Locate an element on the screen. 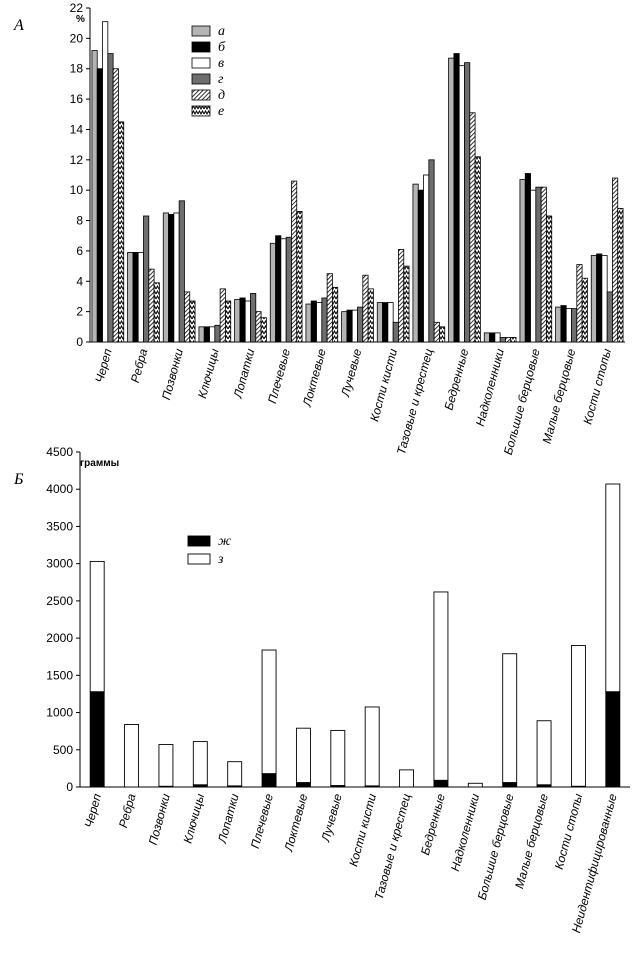  y-tick-label: 4000 is located at coordinates (59, 489).